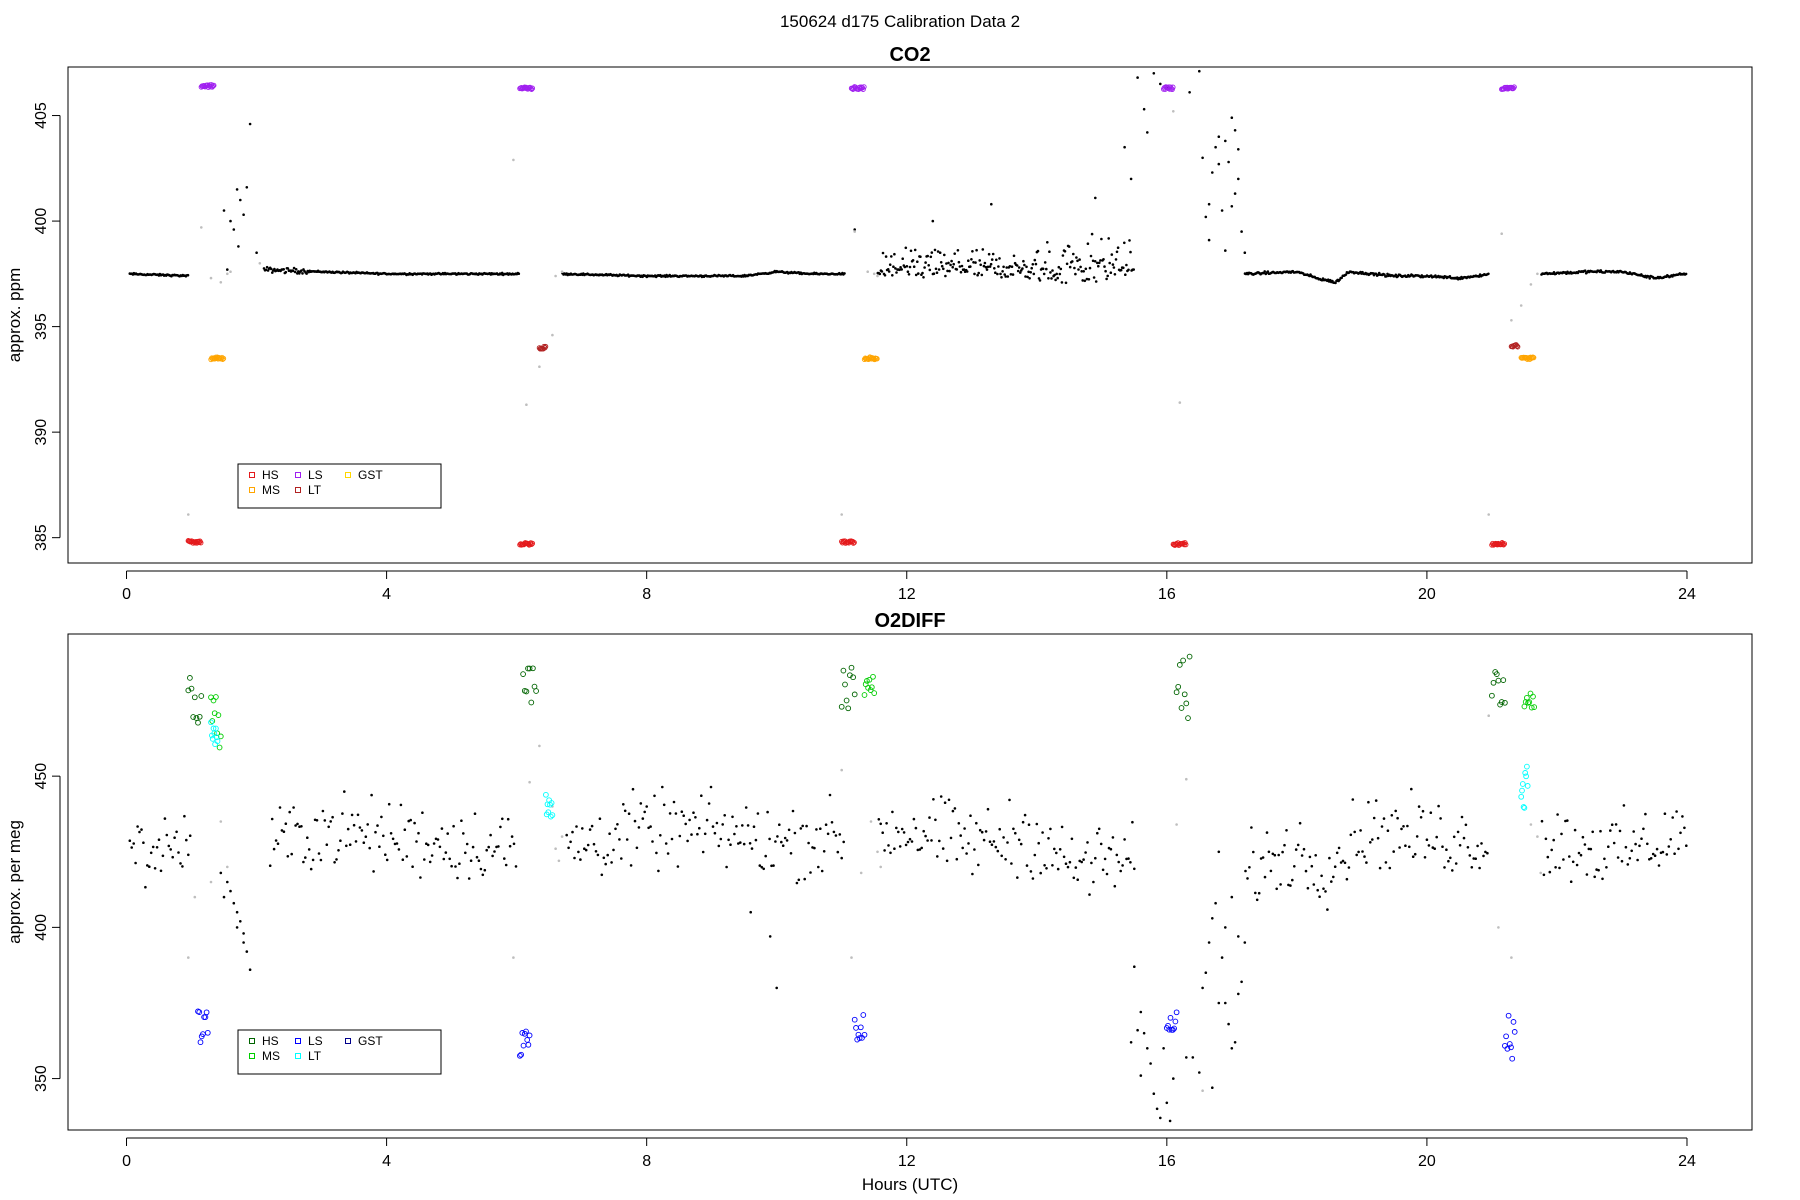 The image size is (1800, 1200). Describe the element at coordinates (386, 594) in the screenshot. I see `x-tick-label: 4` at that location.